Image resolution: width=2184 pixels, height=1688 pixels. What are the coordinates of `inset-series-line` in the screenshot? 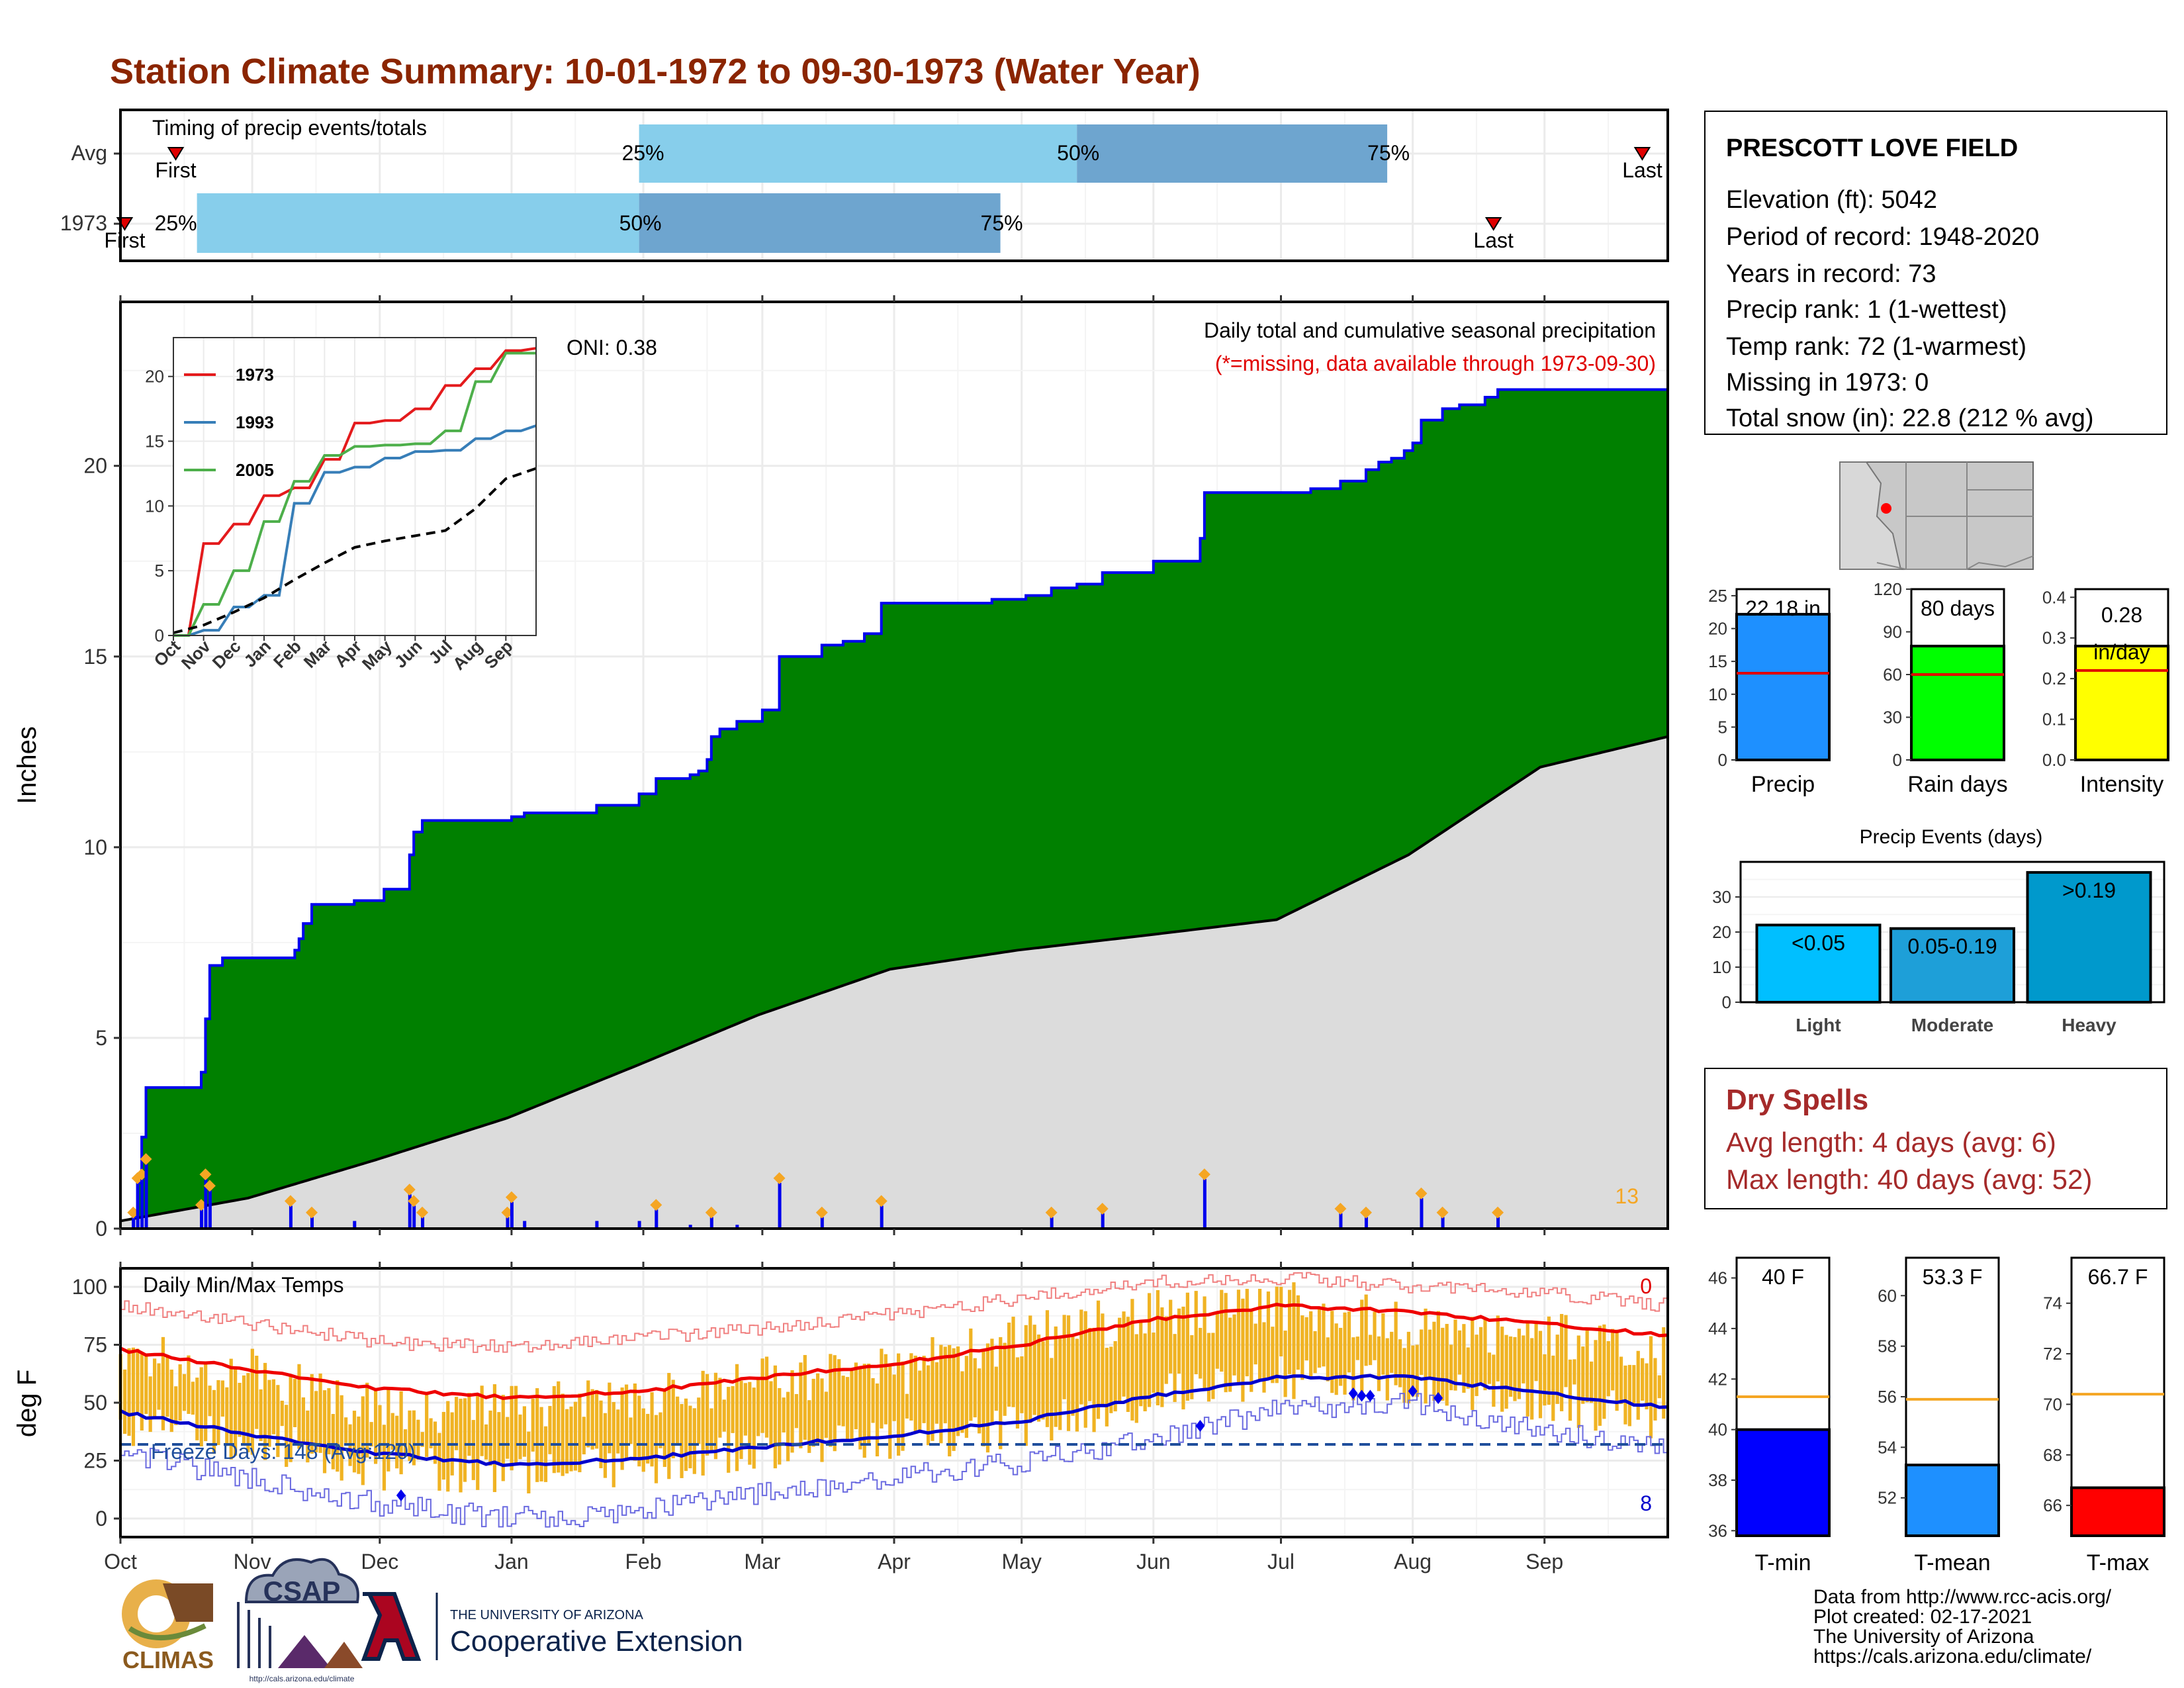 It's located at (355, 492).